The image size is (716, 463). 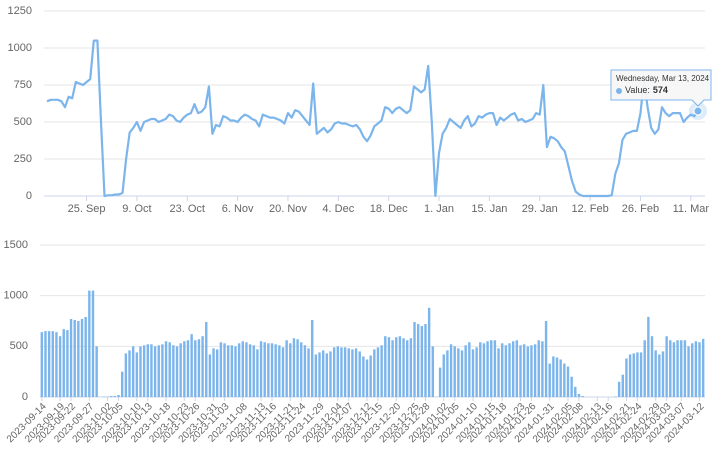 I want to click on x-tick-label: 18. Dec, so click(x=389, y=209).